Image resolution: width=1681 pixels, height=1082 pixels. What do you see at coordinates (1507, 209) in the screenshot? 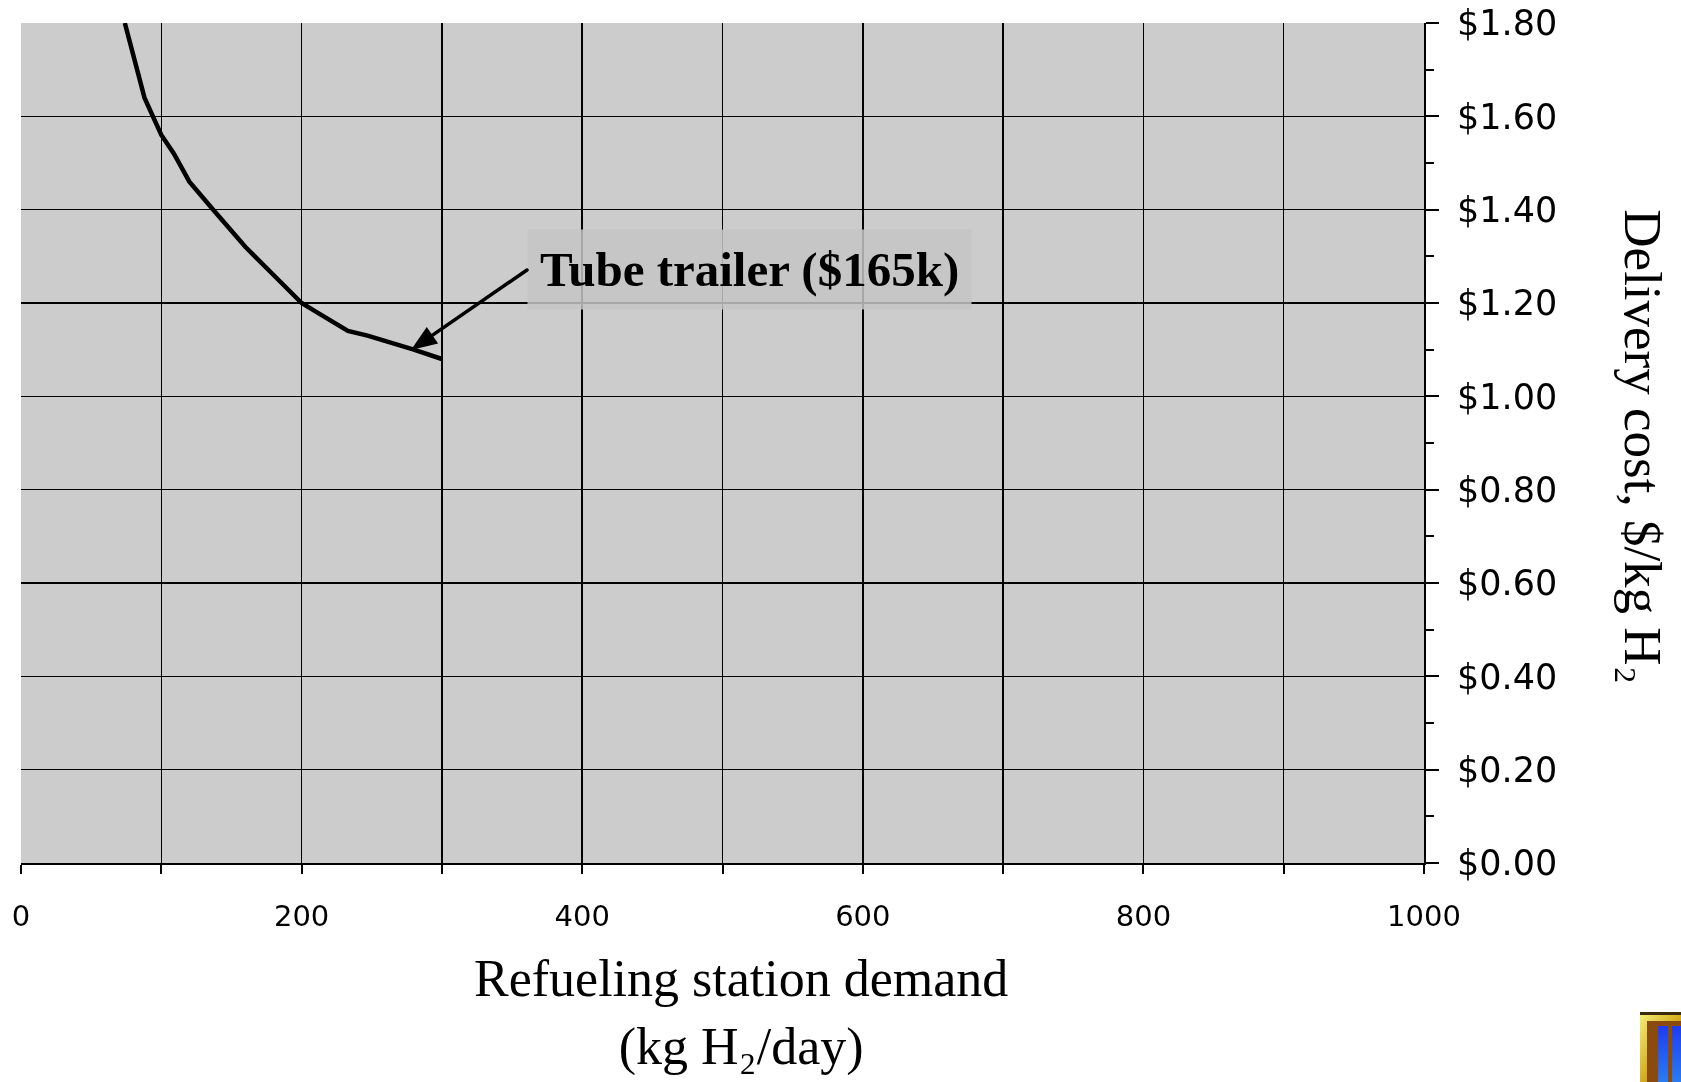
I see `y-tick-label: $1.40` at bounding box center [1507, 209].